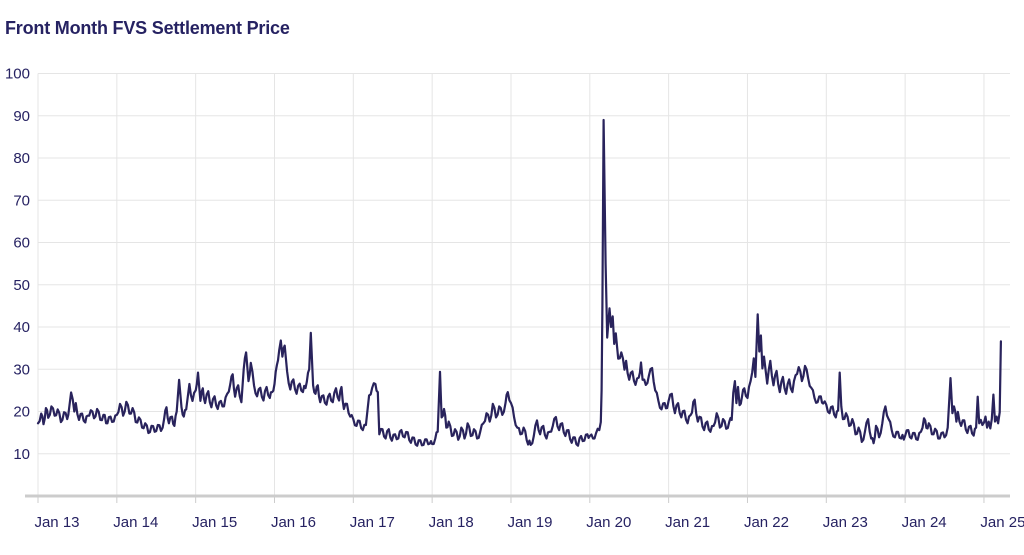 Image resolution: width=1024 pixels, height=555 pixels. Describe the element at coordinates (21, 454) in the screenshot. I see `y-tick-label: 10` at that location.